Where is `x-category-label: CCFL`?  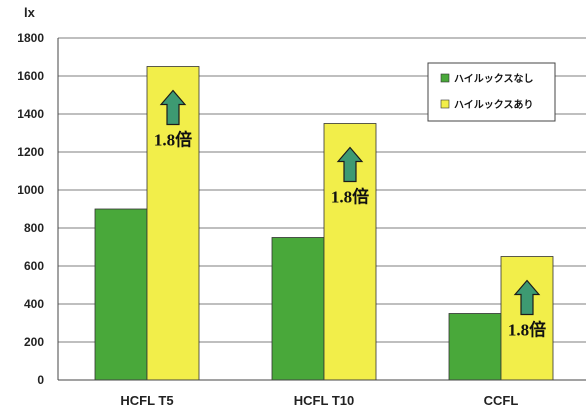
x-category-label: CCFL is located at coordinates (501, 400).